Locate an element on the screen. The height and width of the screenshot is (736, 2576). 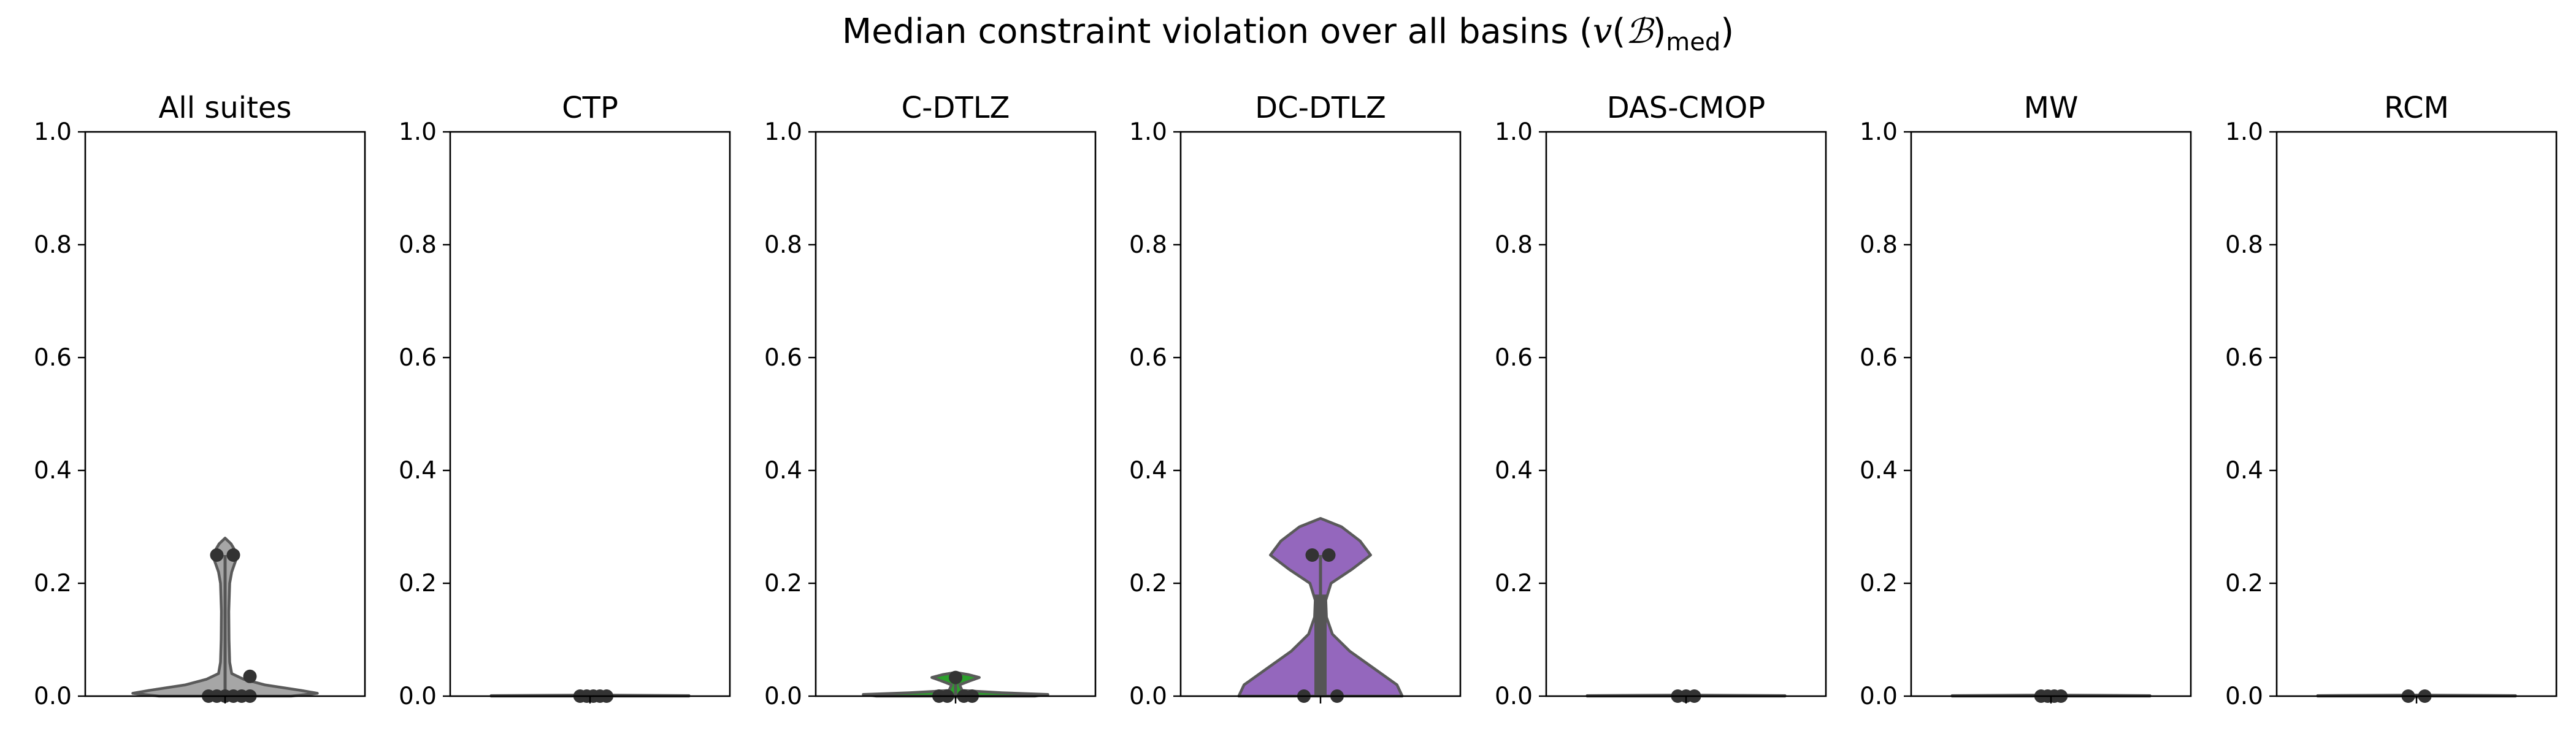
panel-title: DAS-CMOP is located at coordinates (1686, 108).